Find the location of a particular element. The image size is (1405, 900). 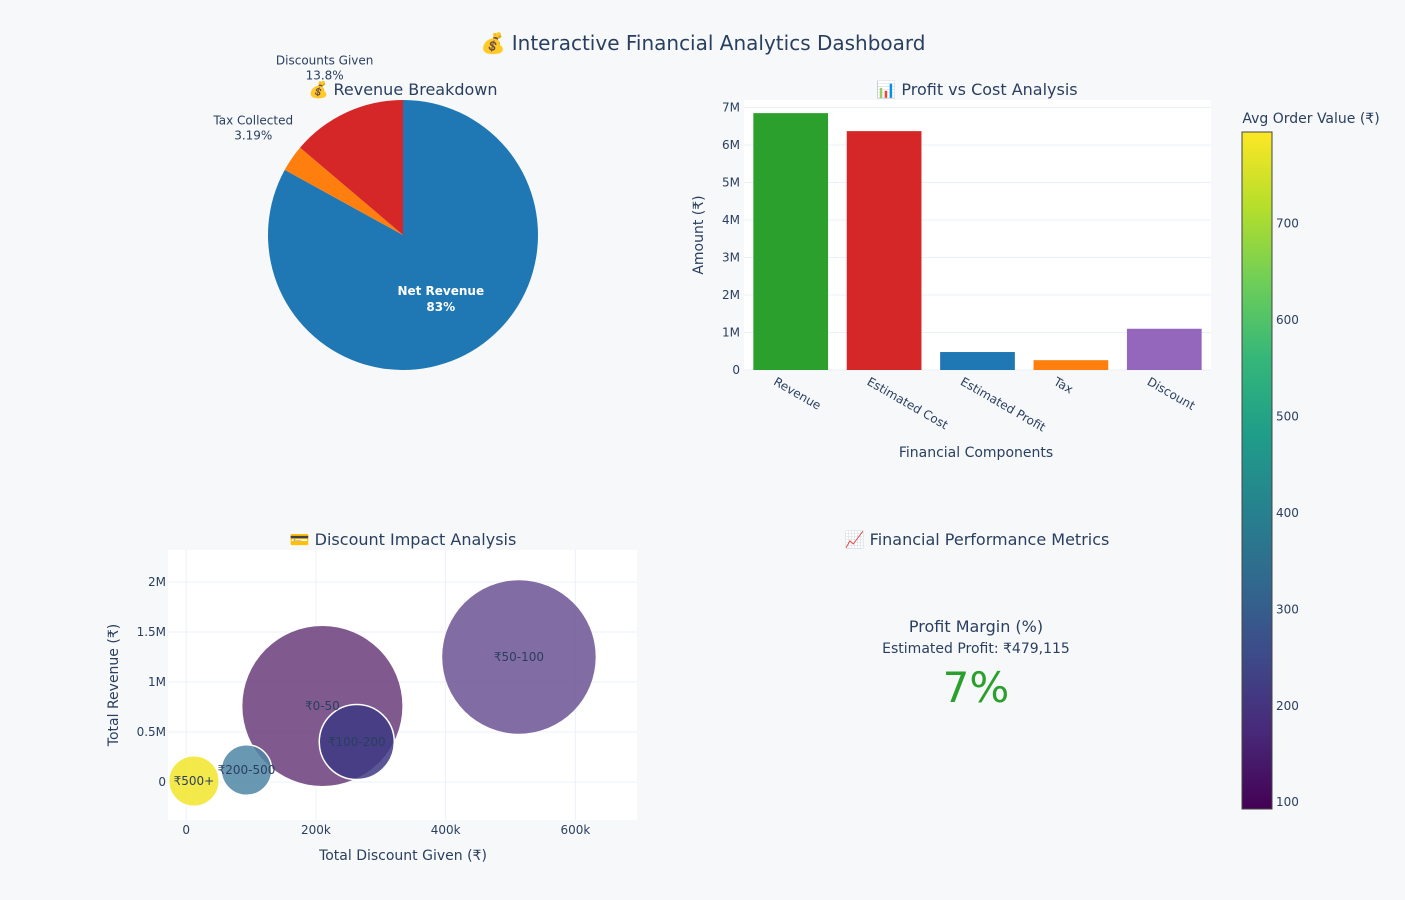

scatter-point-label: ₹0-50 is located at coordinates (322, 706).